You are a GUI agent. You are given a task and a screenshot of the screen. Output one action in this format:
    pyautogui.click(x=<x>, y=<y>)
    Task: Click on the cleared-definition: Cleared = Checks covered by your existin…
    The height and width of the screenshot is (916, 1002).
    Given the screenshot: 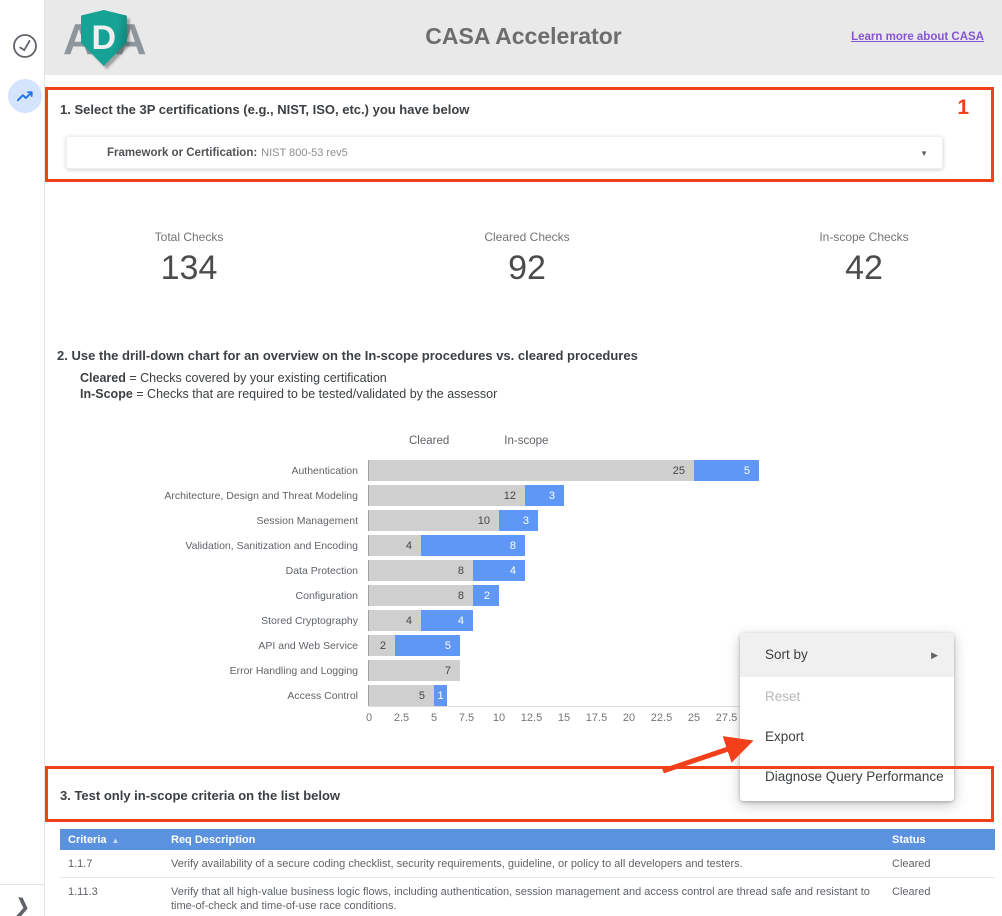 What is the action you would take?
    pyautogui.click(x=233, y=378)
    